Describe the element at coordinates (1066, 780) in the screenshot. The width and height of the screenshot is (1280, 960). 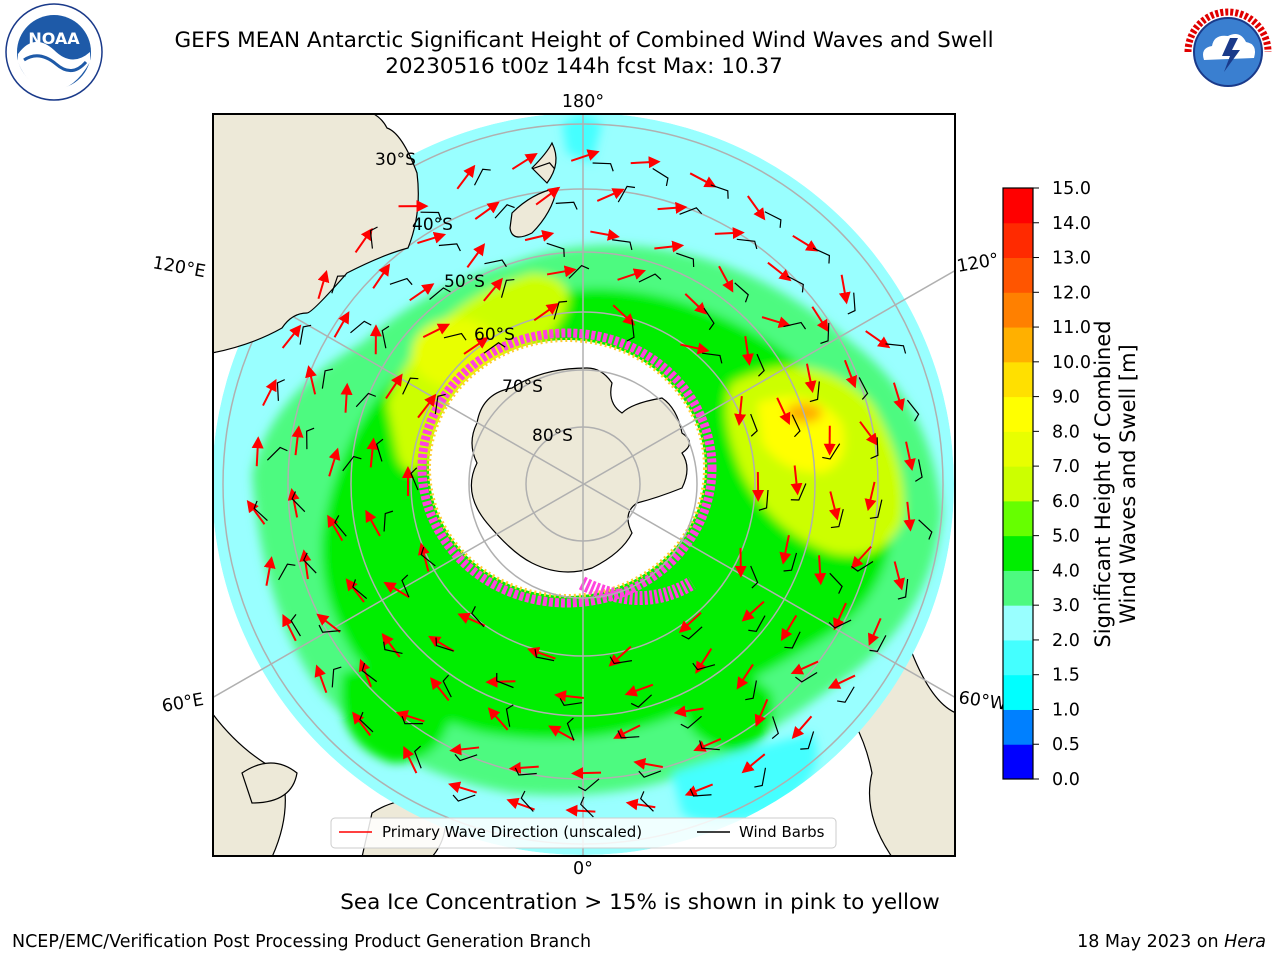
I see `colorbar-tick-label: 0.0` at that location.